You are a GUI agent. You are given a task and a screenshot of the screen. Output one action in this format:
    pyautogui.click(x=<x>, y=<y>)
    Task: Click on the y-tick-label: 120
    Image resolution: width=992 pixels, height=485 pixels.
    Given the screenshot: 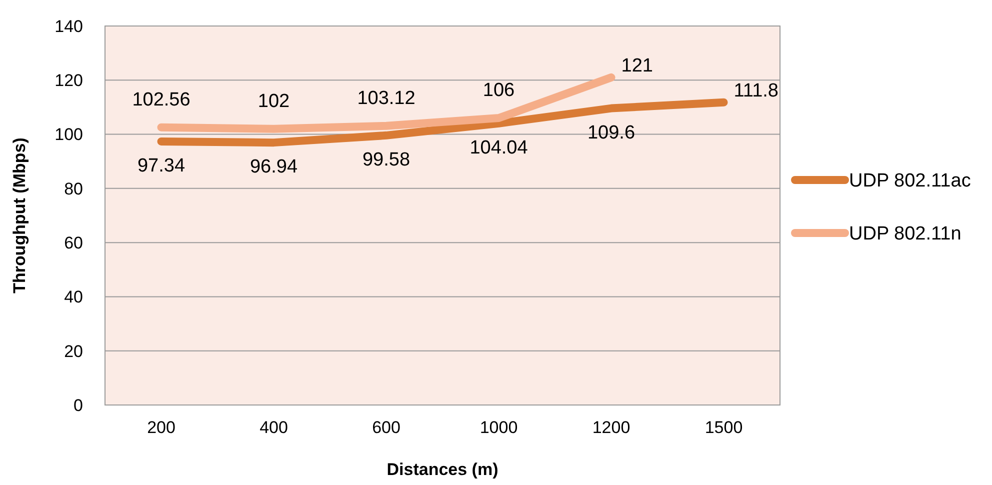 What is the action you would take?
    pyautogui.click(x=68, y=80)
    